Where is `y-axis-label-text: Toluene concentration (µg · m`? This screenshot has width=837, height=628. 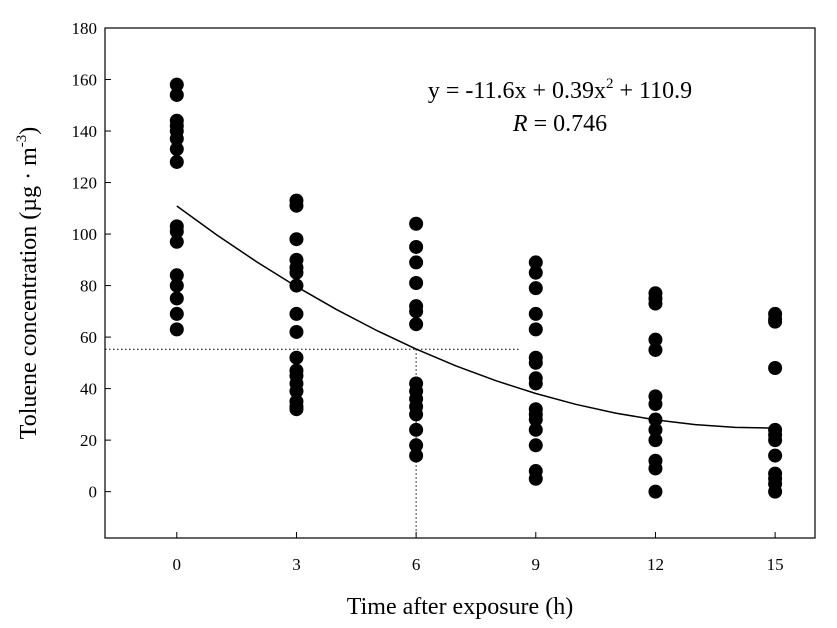 y-axis-label-text: Toluene concentration (µg · m is located at coordinates (29, 293).